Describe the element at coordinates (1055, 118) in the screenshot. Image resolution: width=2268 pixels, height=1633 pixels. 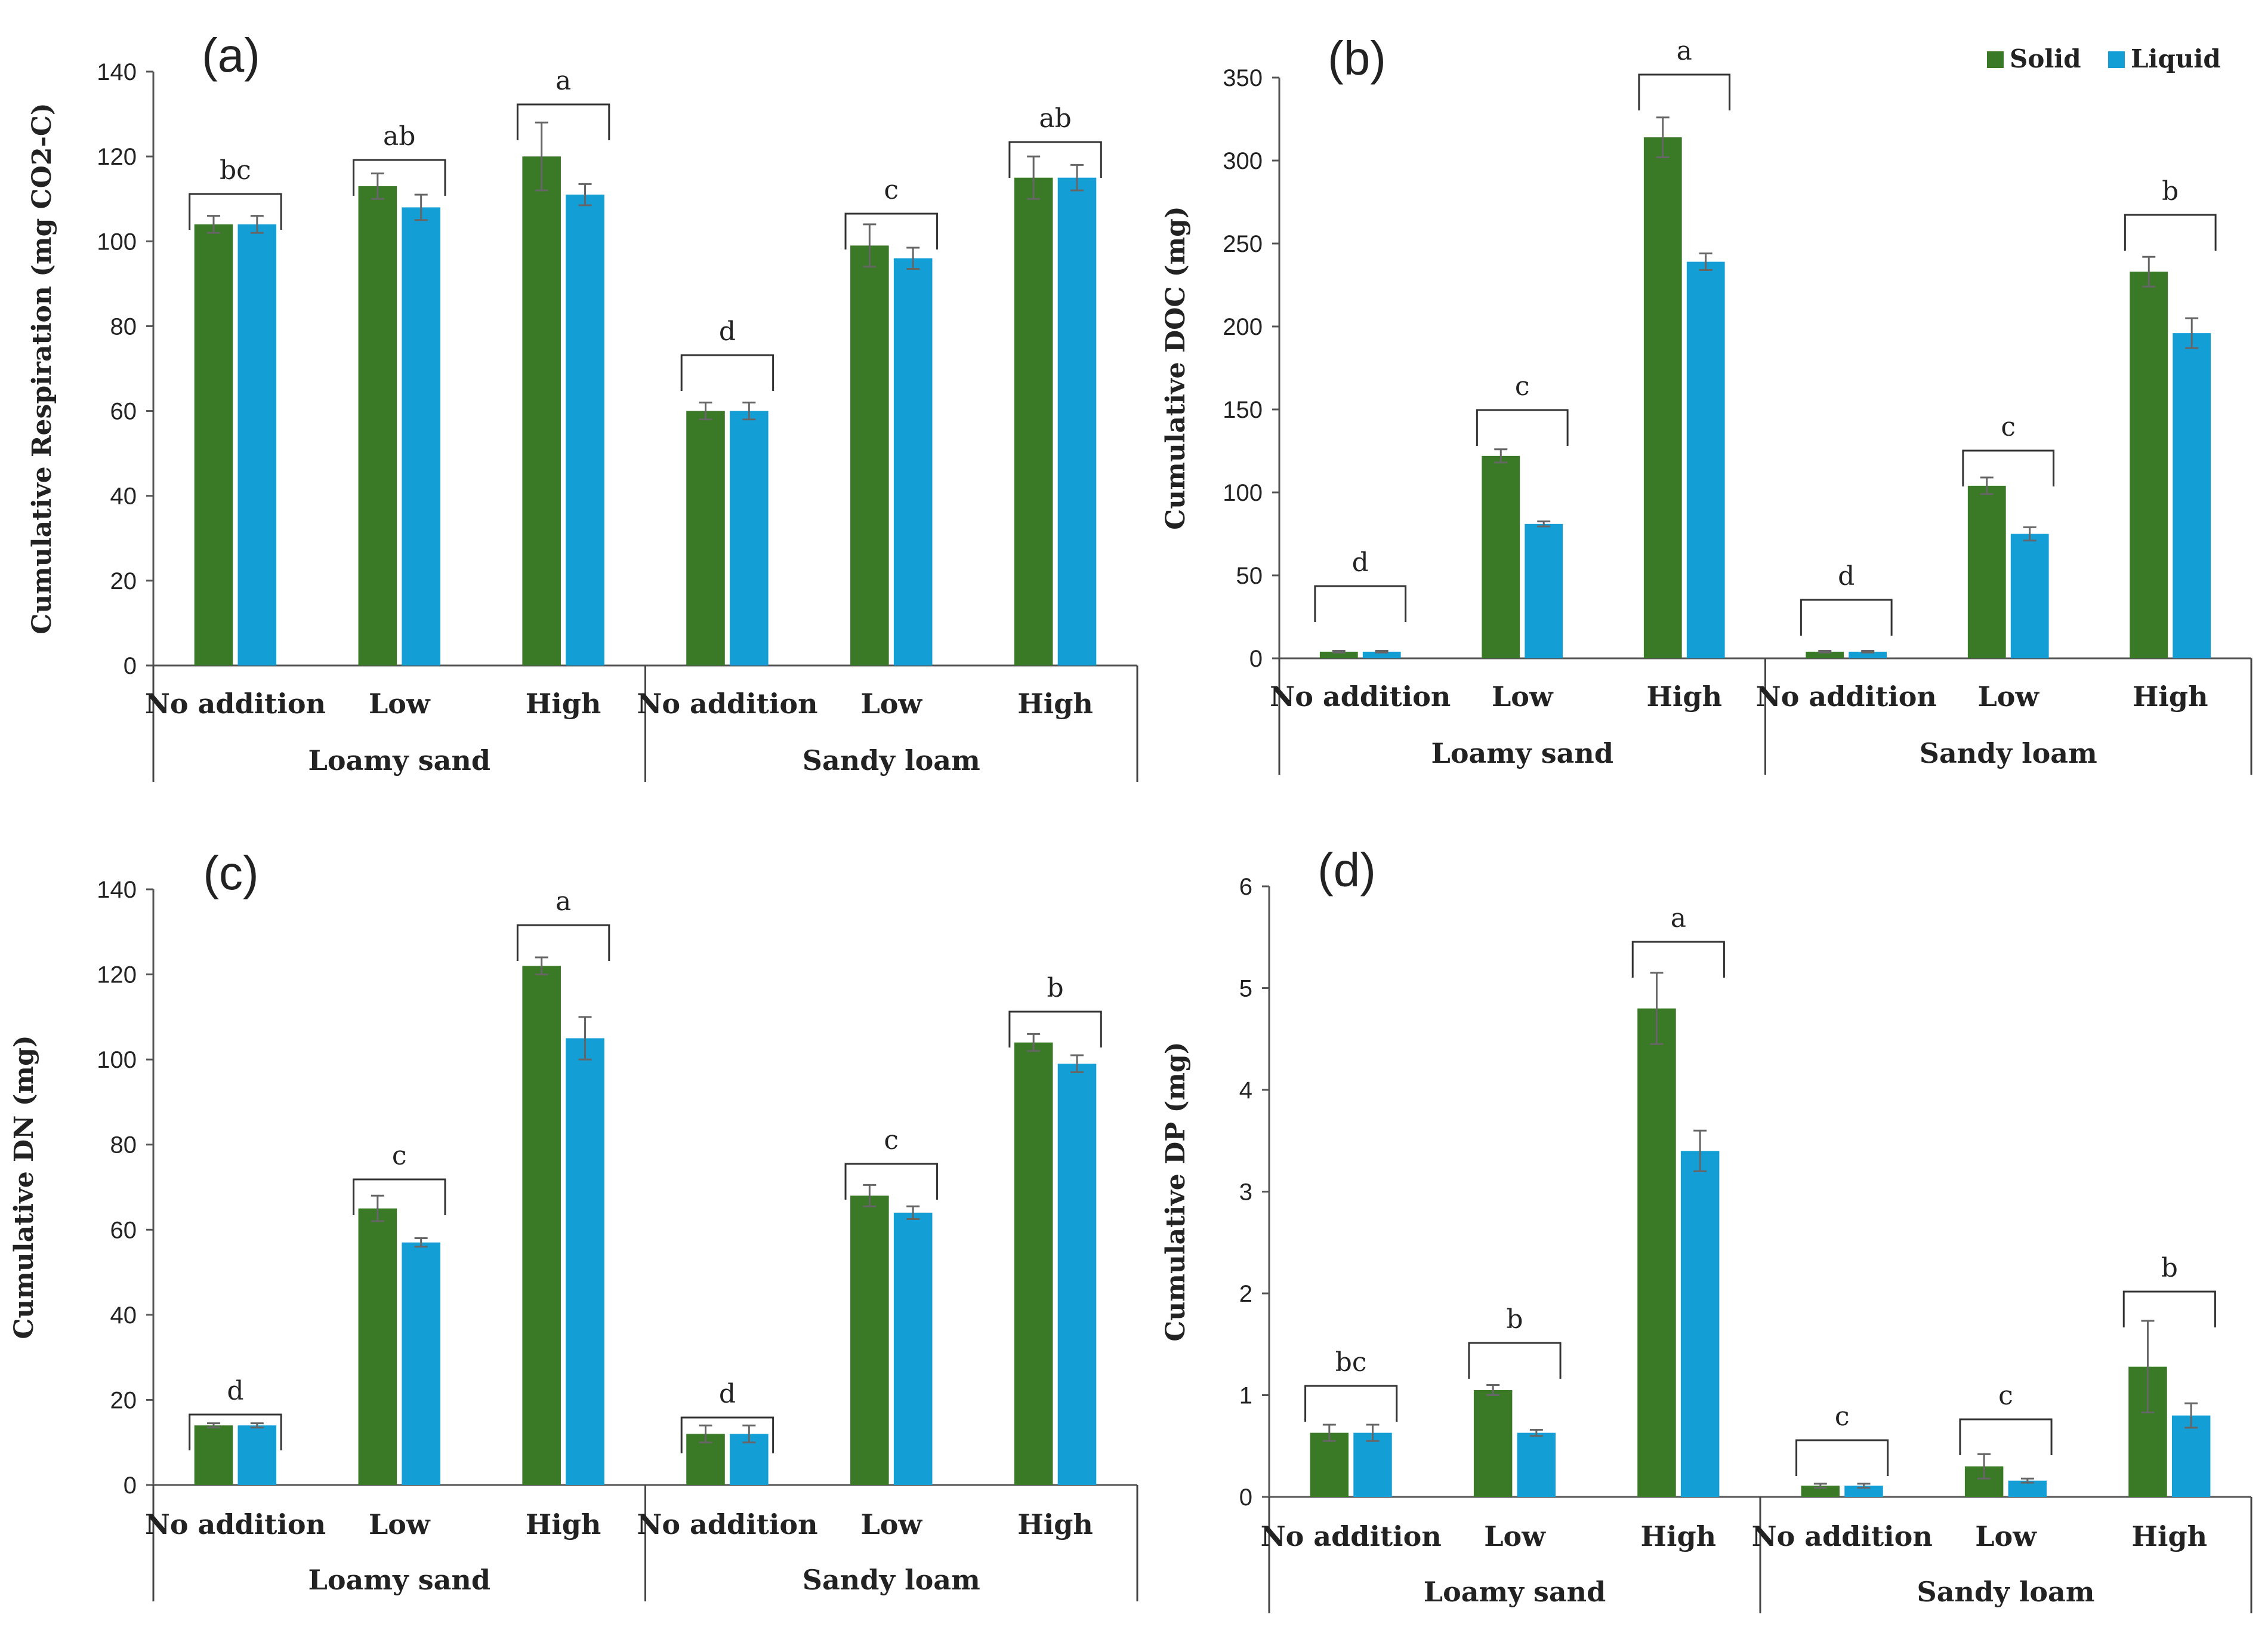
I see `significance-letter: ab` at that location.